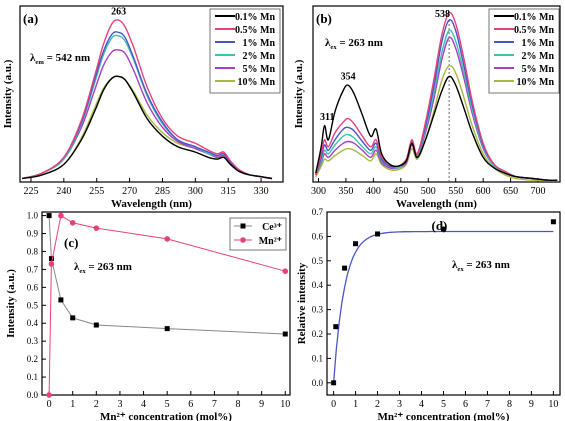 The width and height of the screenshot is (565, 421). What do you see at coordinates (166, 416) in the screenshot?
I see `panel-c-xlabel: Mn²⁺ concentration (mol%)` at bounding box center [166, 416].